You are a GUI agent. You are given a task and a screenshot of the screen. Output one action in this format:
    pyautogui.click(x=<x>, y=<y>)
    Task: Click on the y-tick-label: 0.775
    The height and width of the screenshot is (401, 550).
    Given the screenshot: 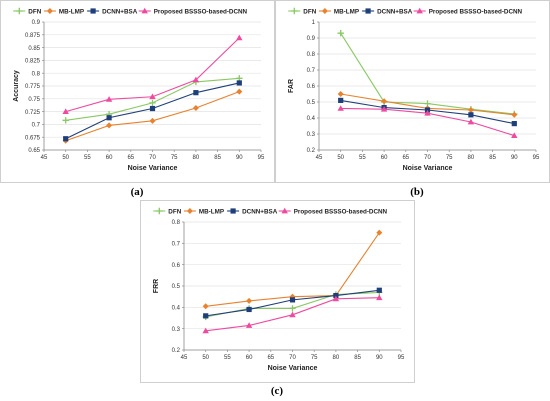 What is the action you would take?
    pyautogui.click(x=33, y=87)
    